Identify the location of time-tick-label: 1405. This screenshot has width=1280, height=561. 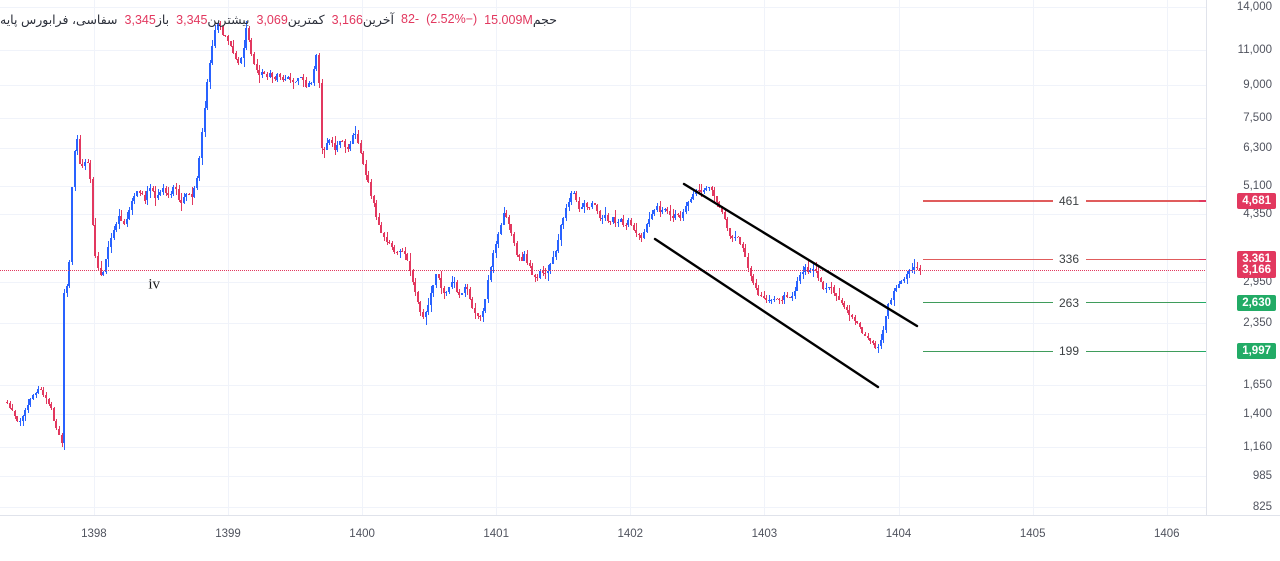
(1032, 534).